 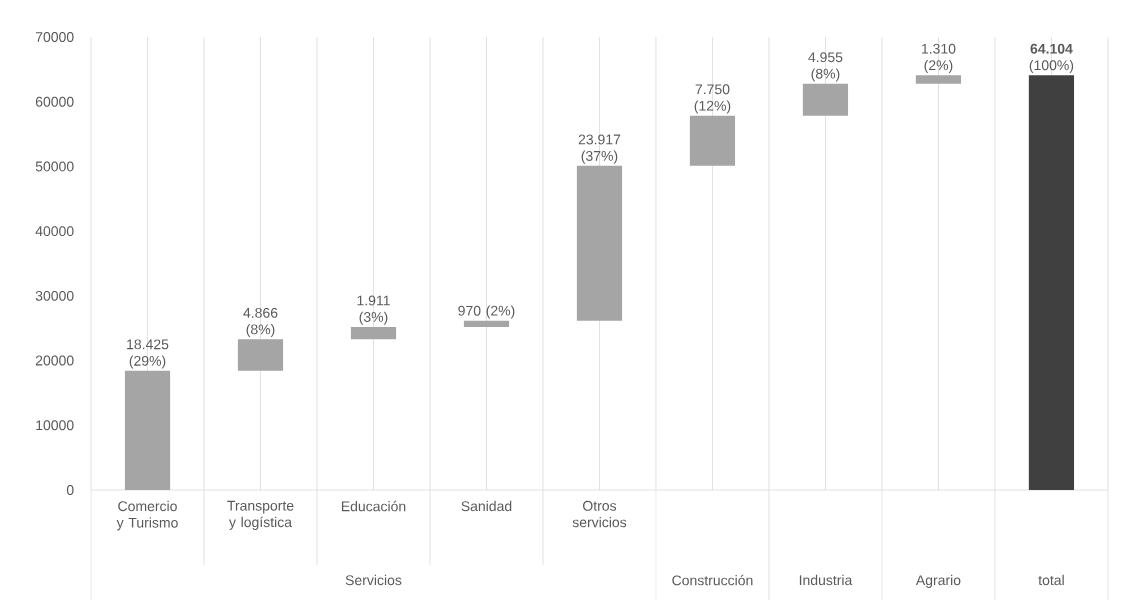 What do you see at coordinates (54, 101) in the screenshot?
I see `y-tick-label: 60000` at bounding box center [54, 101].